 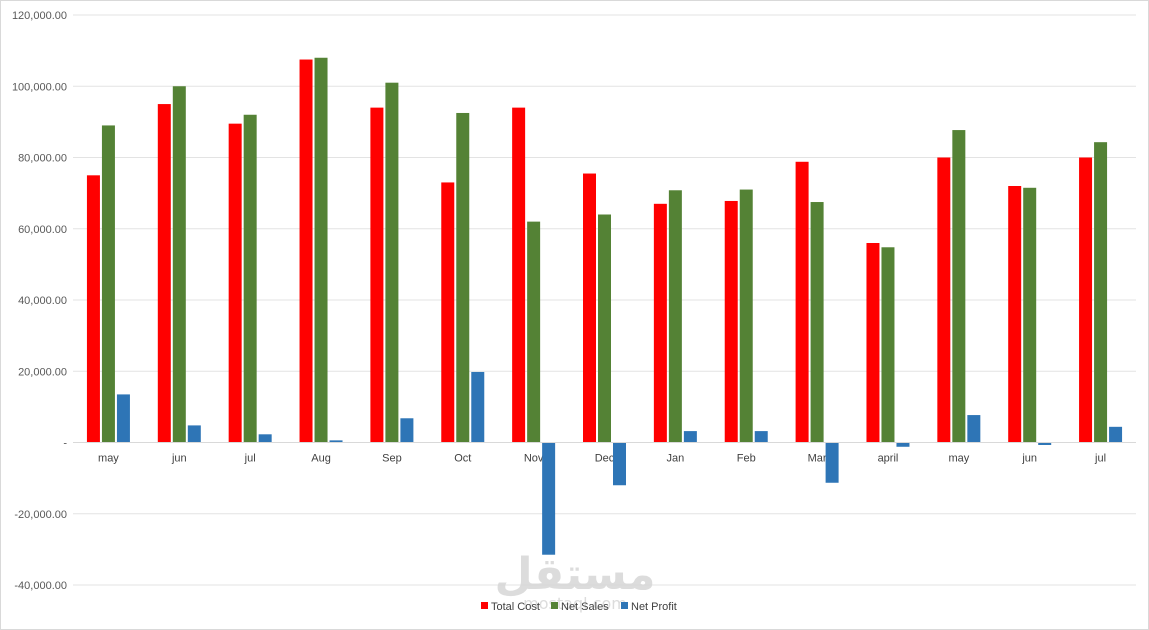 I want to click on x-category-label: Jan, so click(x=675, y=459).